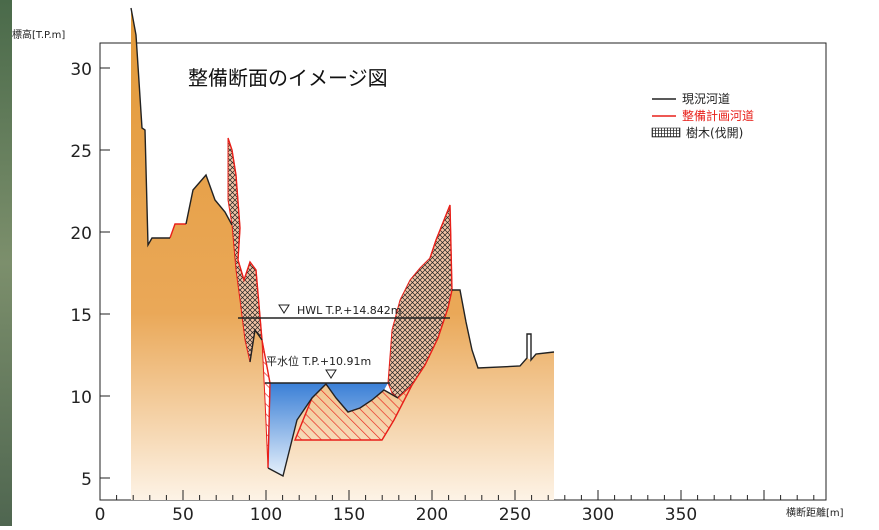  What do you see at coordinates (515, 515) in the screenshot?
I see `x-tick-label: 250` at bounding box center [515, 515].